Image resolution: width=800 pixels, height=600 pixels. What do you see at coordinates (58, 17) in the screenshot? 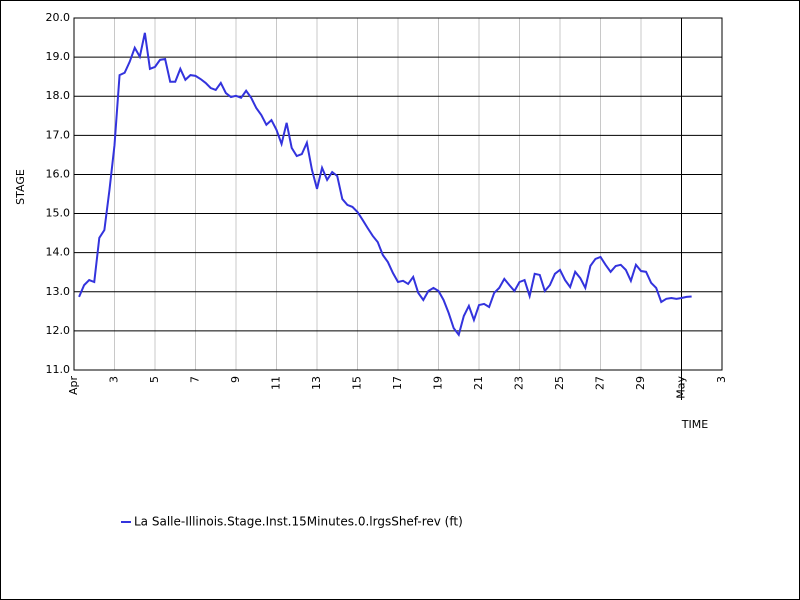
I see `y-tick-label: 20.0` at bounding box center [58, 17].